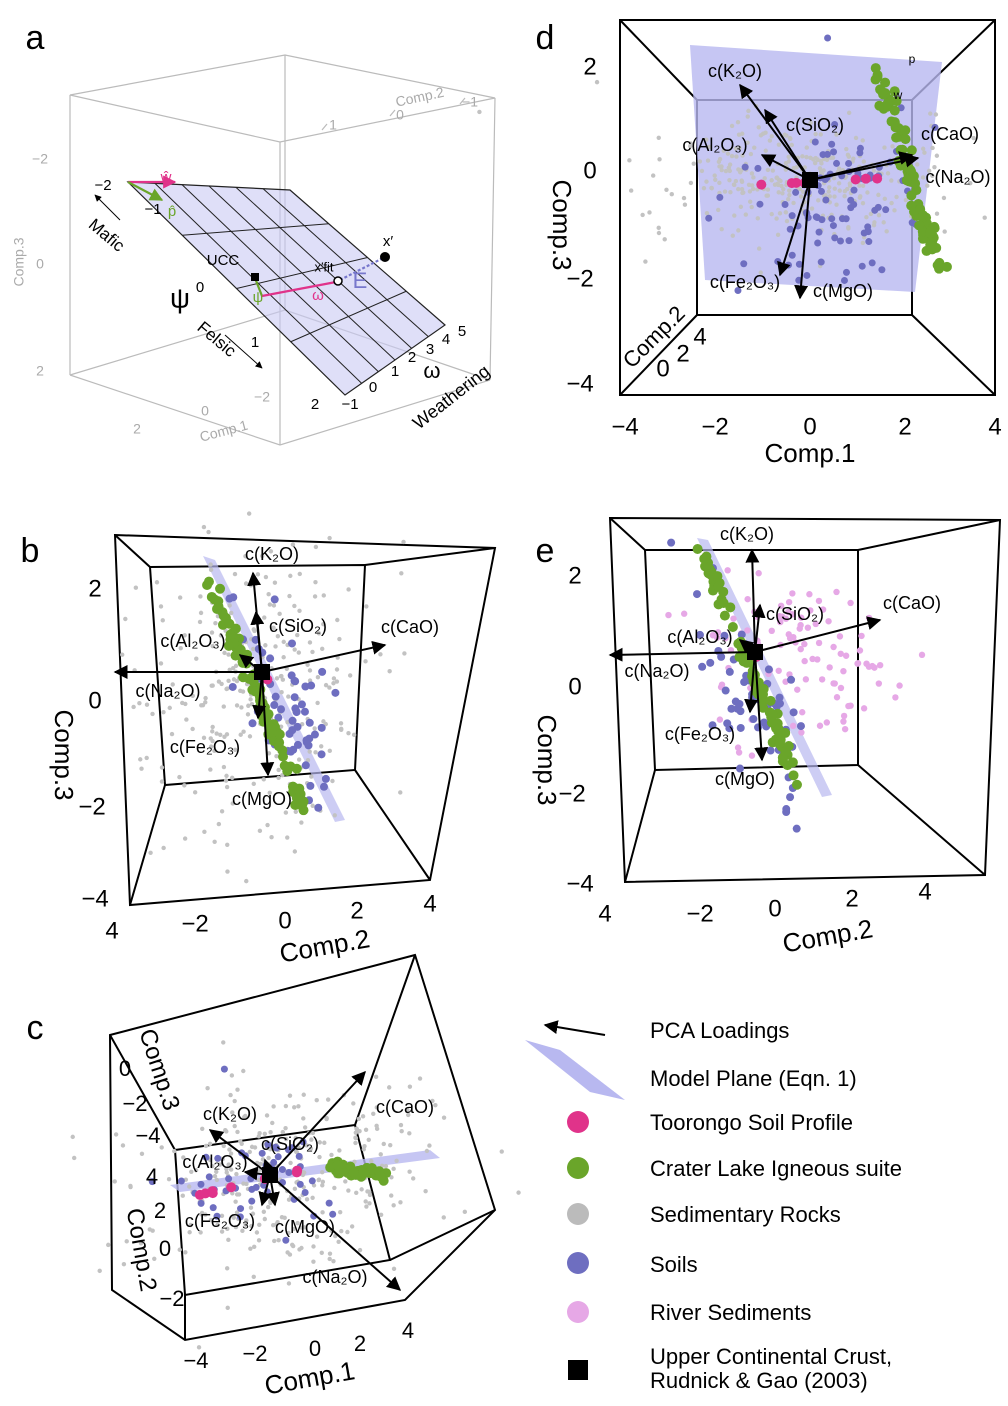 This screenshot has width=1008, height=1406. I want to click on text-label: p, so click(912, 59).